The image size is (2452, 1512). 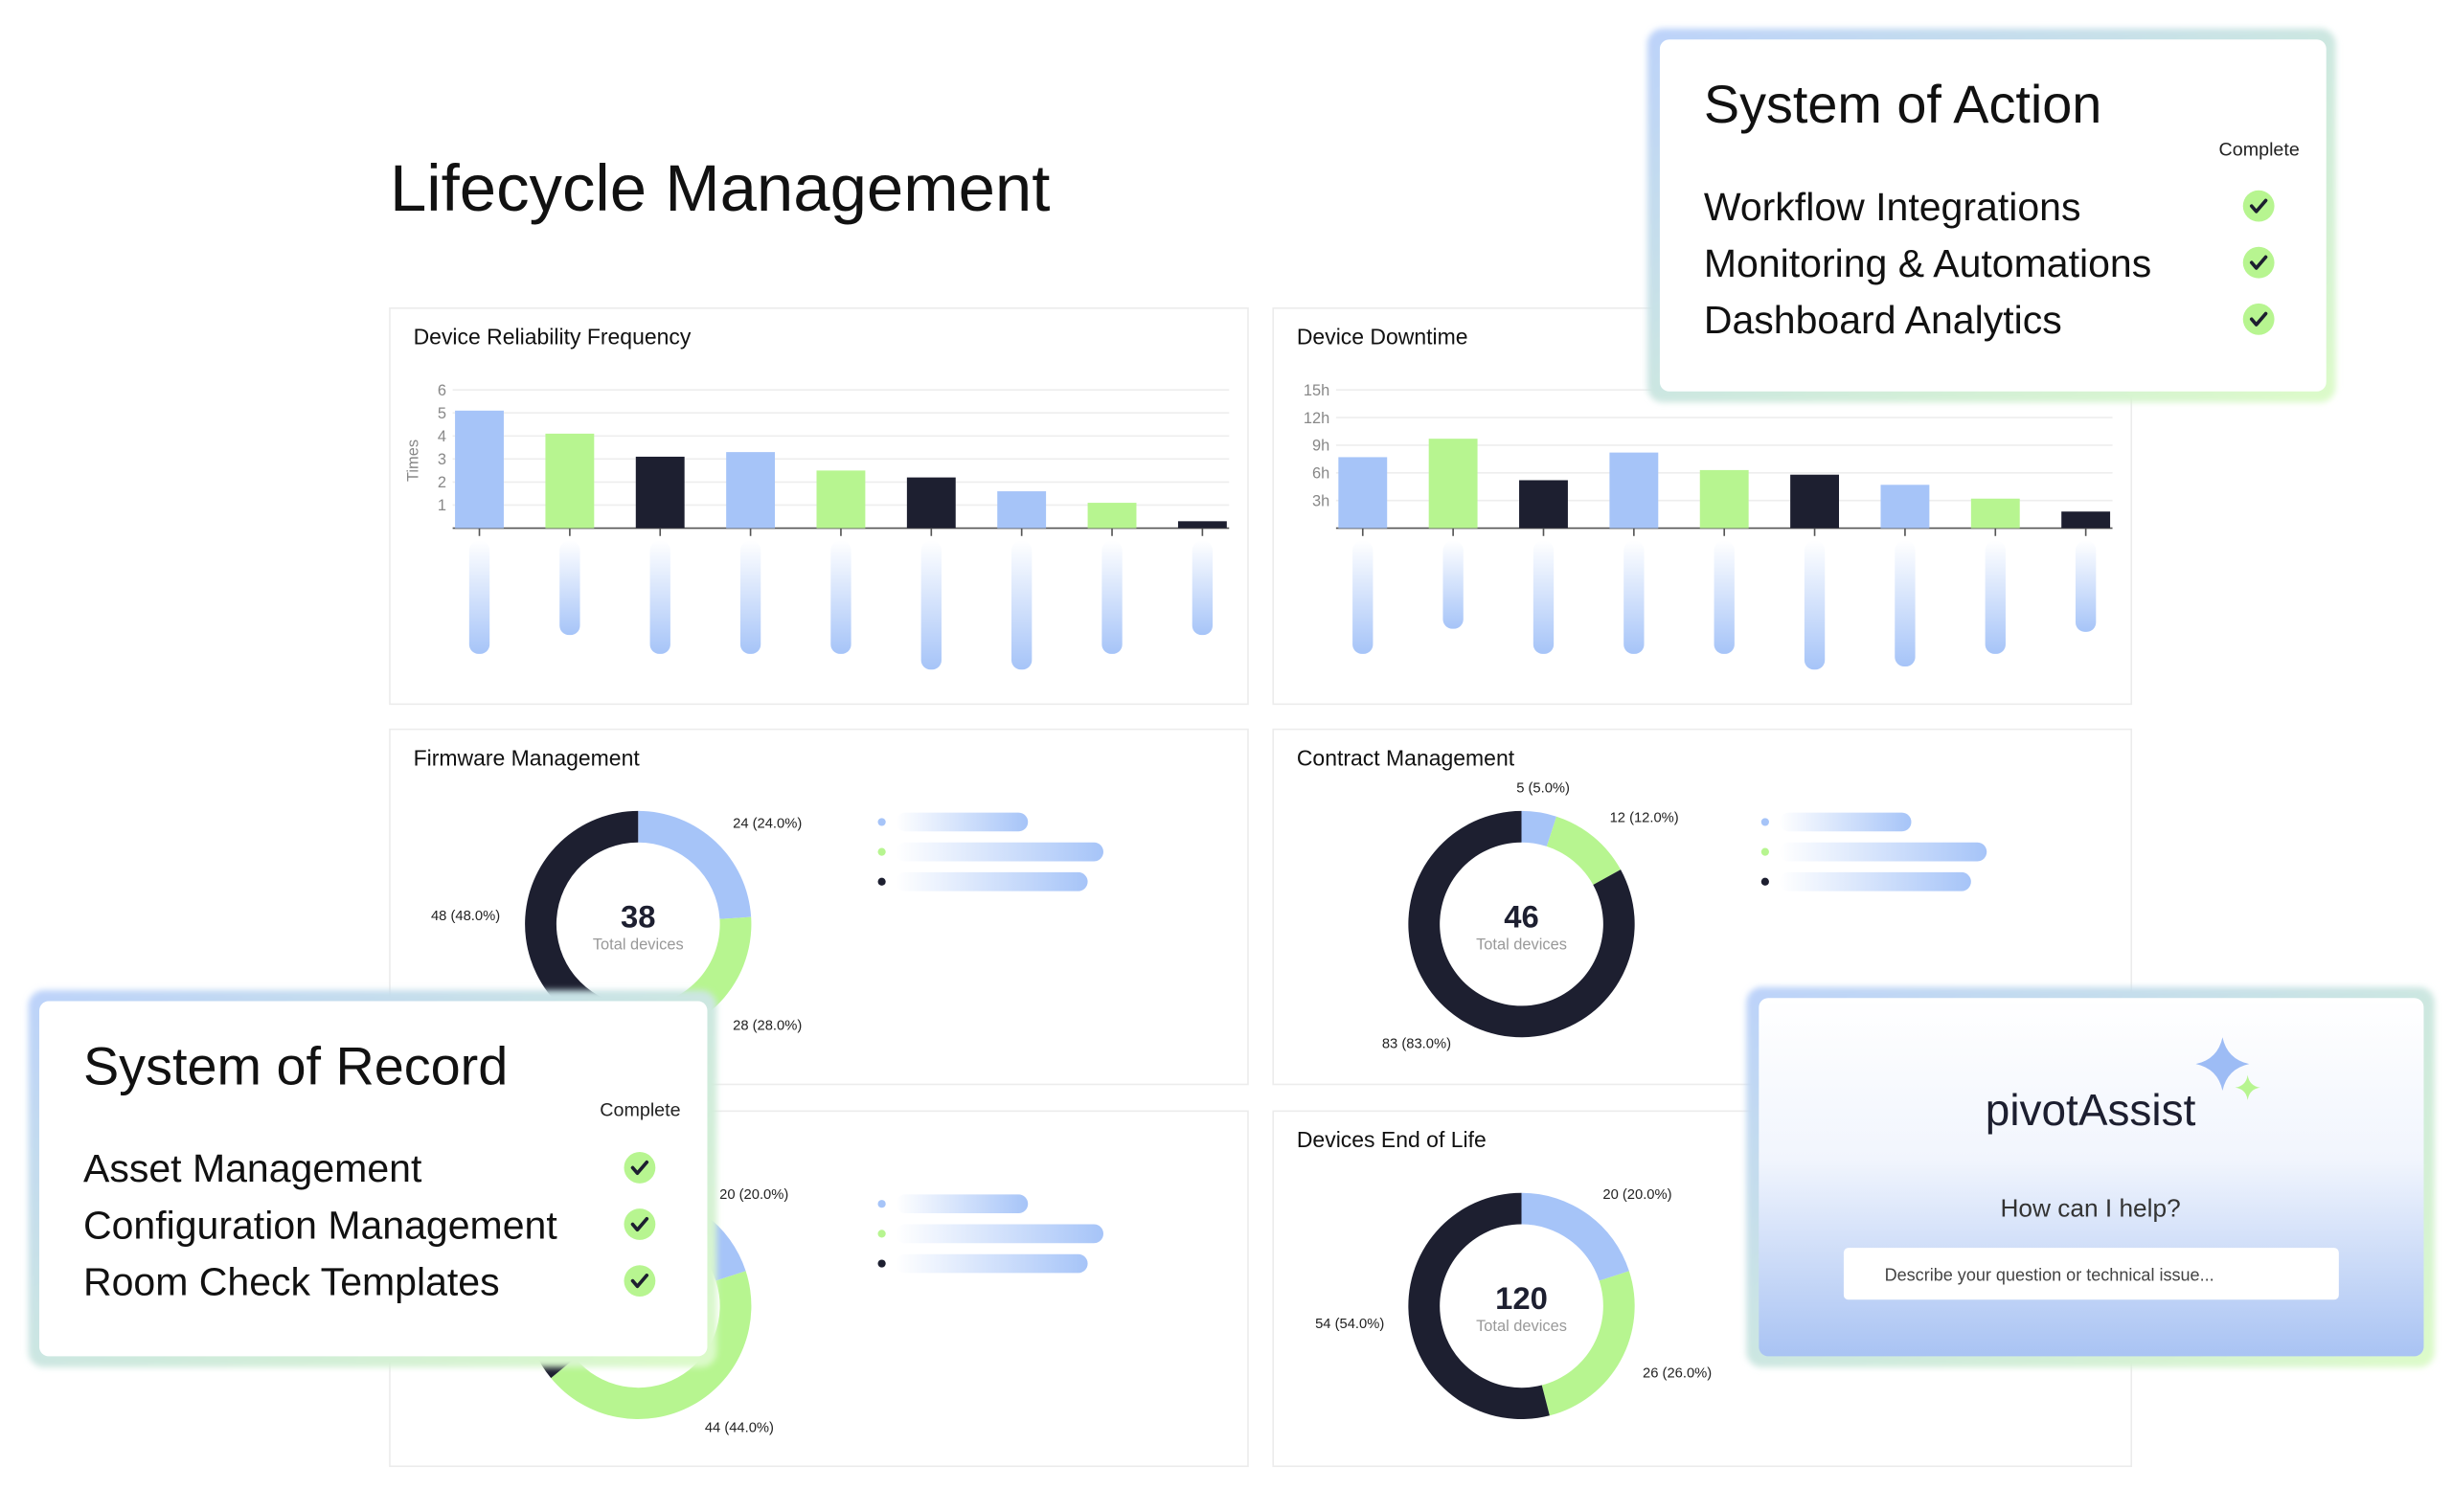 I want to click on donut-total: 46, so click(x=1521, y=916).